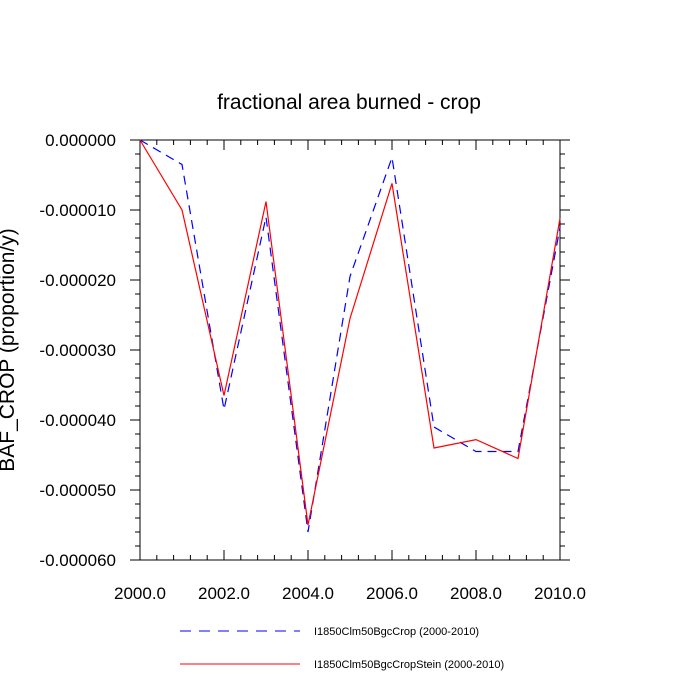 The height and width of the screenshot is (700, 700). Describe the element at coordinates (77, 490) in the screenshot. I see `y-tick-label: -0.000050` at that location.